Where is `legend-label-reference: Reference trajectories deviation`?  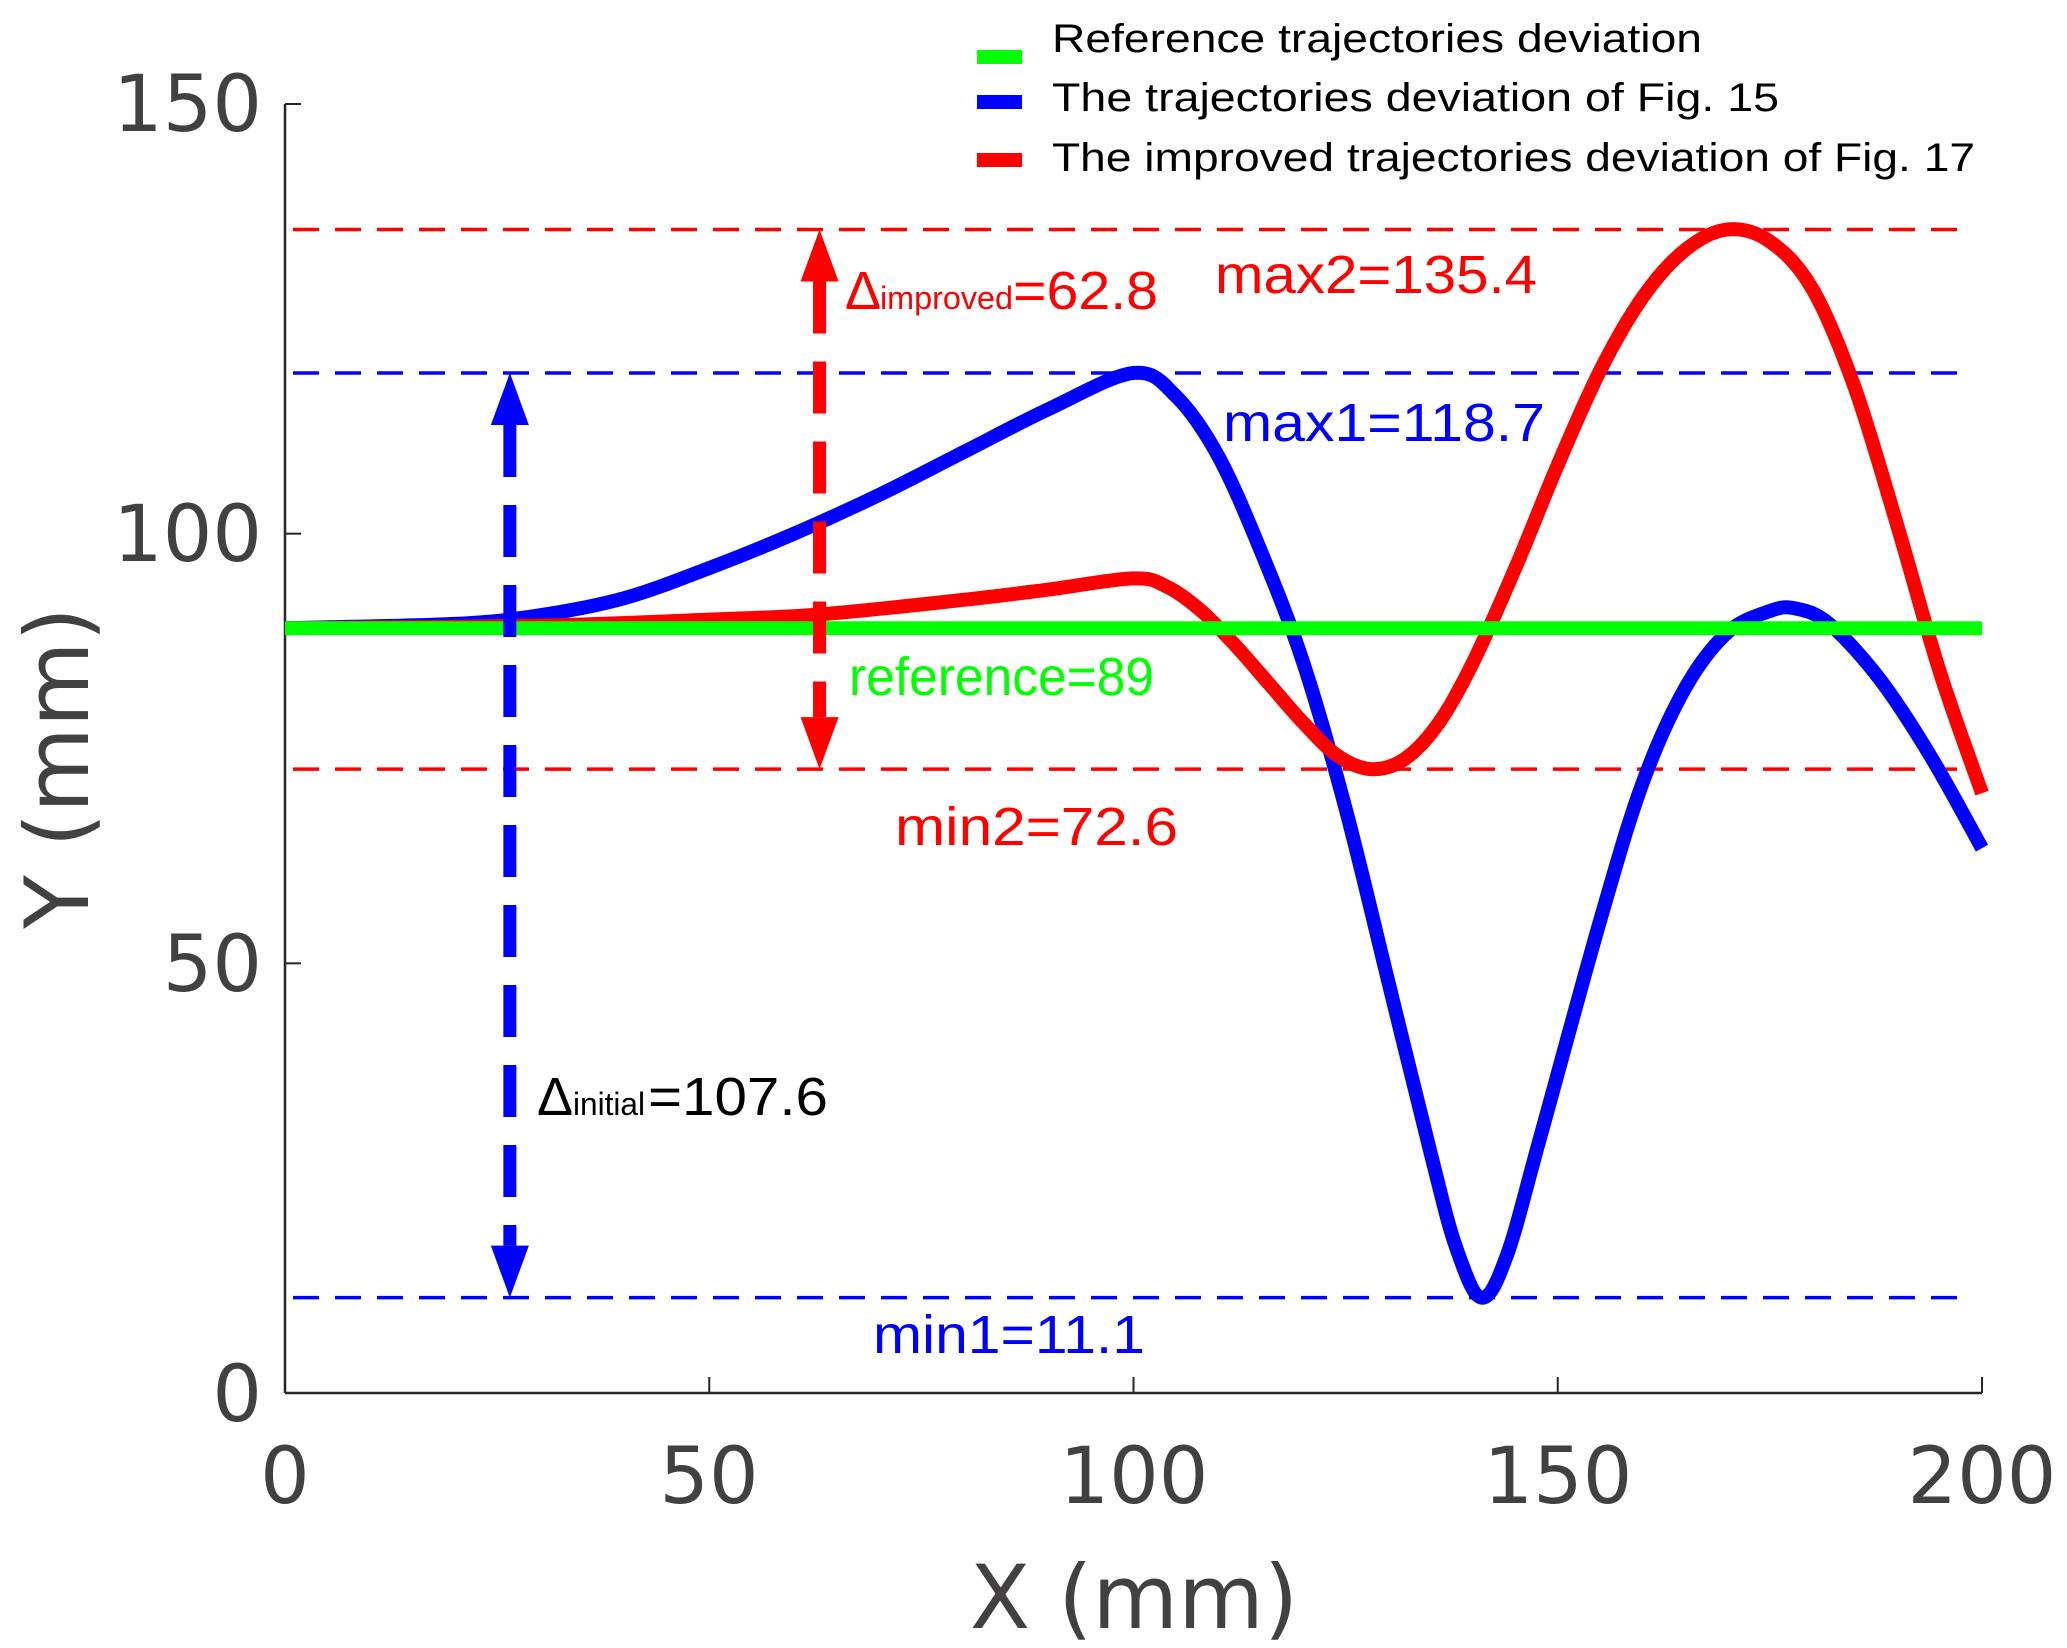 legend-label-reference: Reference trajectories deviation is located at coordinates (1377, 39).